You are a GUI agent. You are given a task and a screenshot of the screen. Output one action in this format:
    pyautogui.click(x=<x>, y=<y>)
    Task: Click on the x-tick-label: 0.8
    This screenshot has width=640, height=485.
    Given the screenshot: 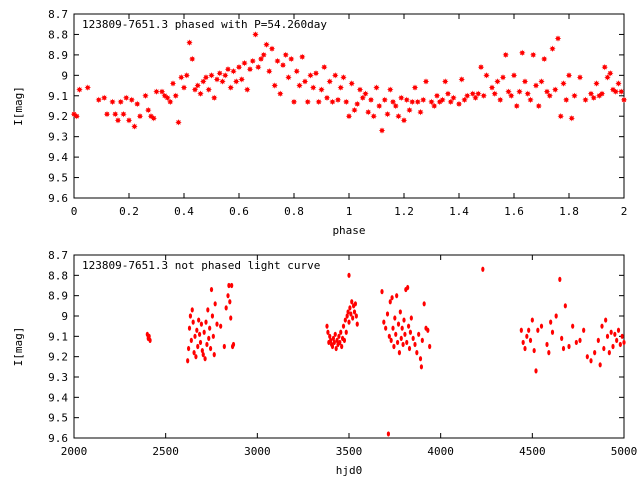 What is the action you would take?
    pyautogui.click(x=294, y=211)
    